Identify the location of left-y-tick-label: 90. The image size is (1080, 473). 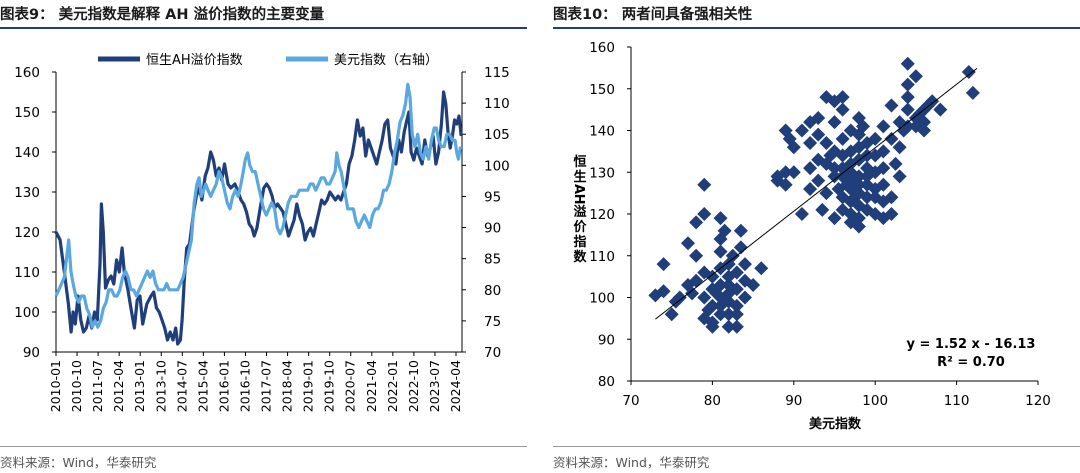
(31, 353).